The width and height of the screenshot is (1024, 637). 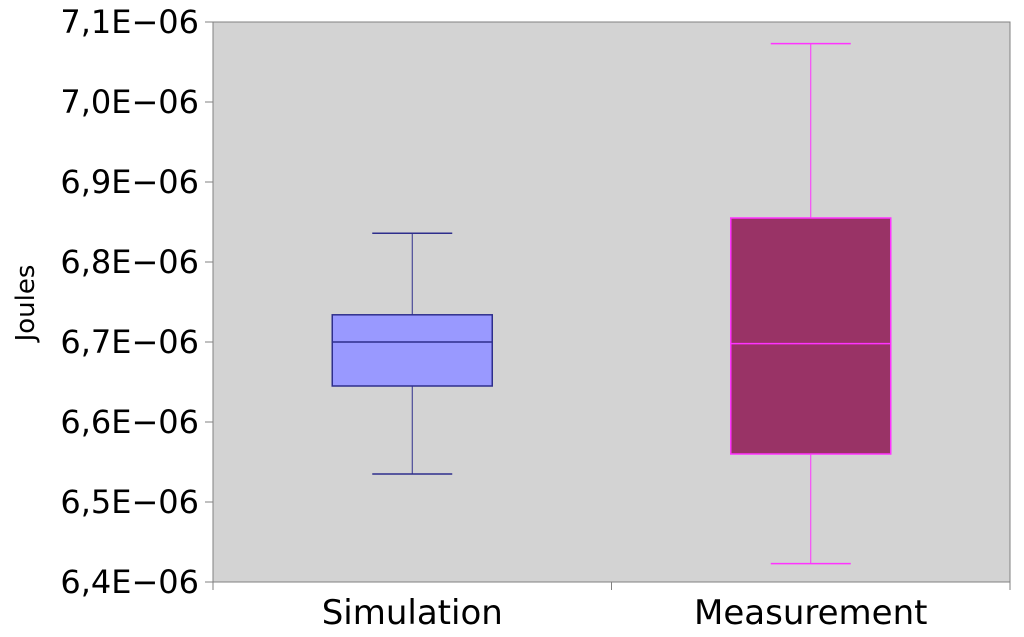 I want to click on x-axis: Simulation Measurement, so click(x=611, y=607).